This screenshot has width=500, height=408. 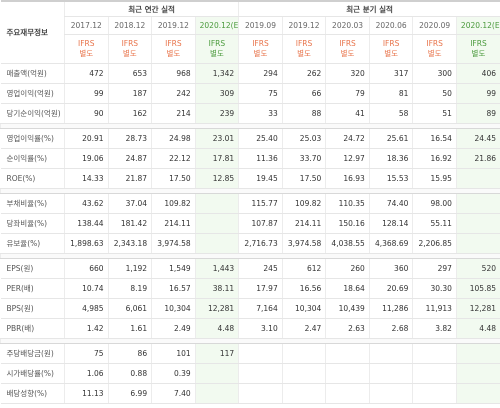 What do you see at coordinates (434, 73) in the screenshot?
I see `value-cell: 300` at bounding box center [434, 73].